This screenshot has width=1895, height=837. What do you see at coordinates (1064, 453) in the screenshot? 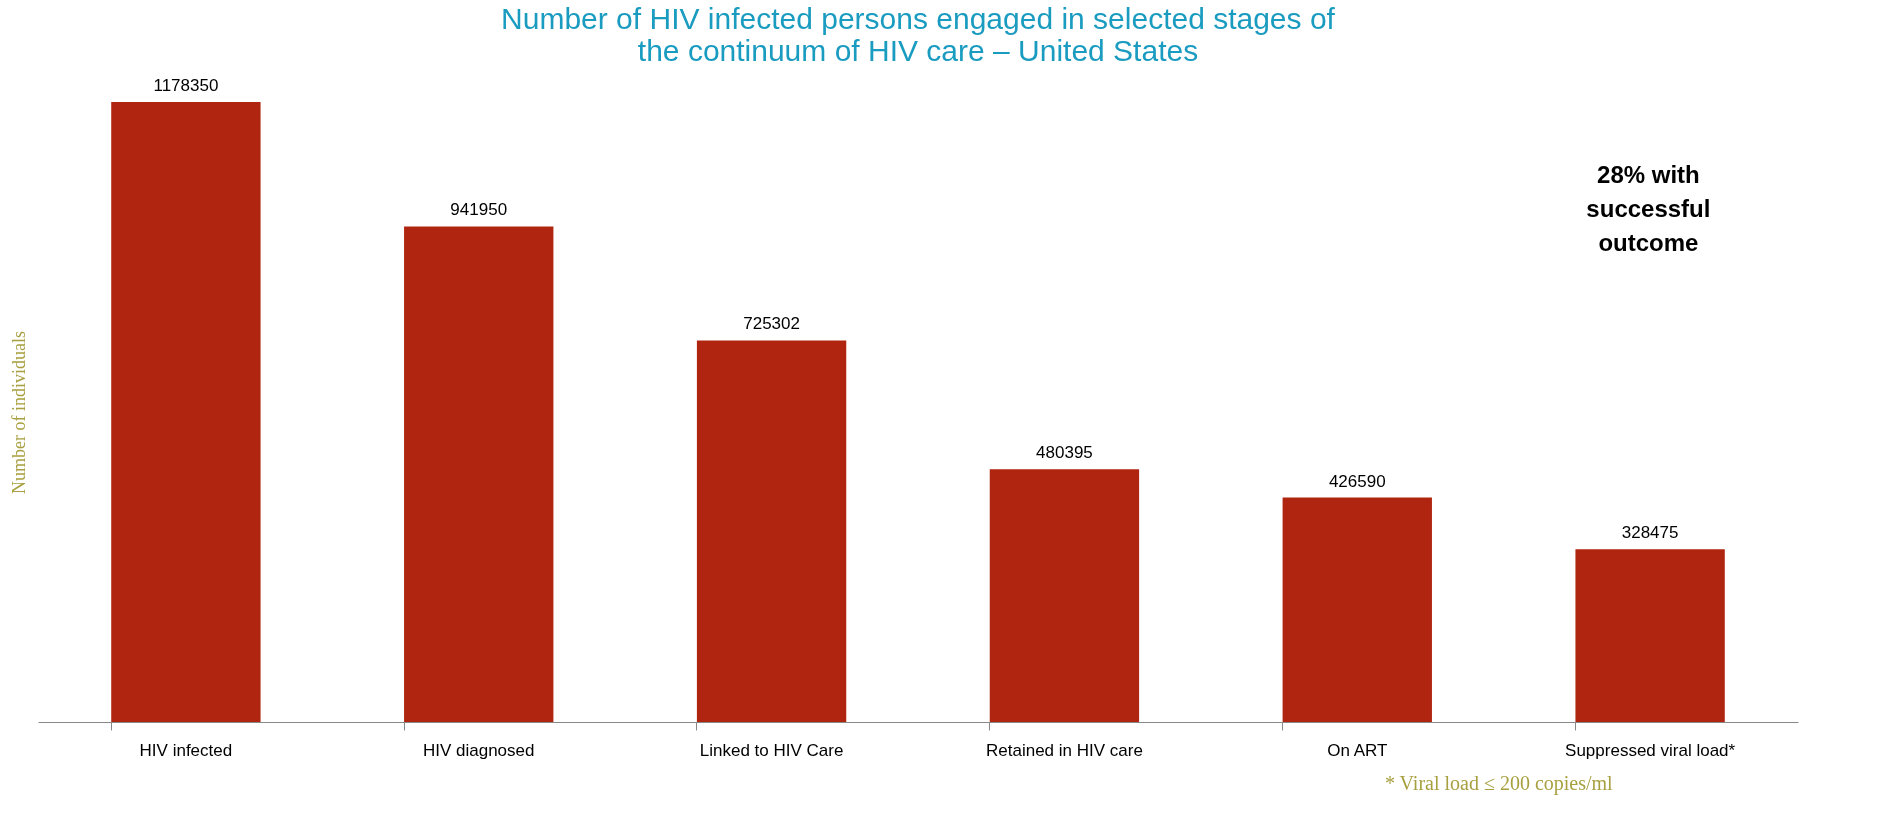
I see `data-label: 480395` at bounding box center [1064, 453].